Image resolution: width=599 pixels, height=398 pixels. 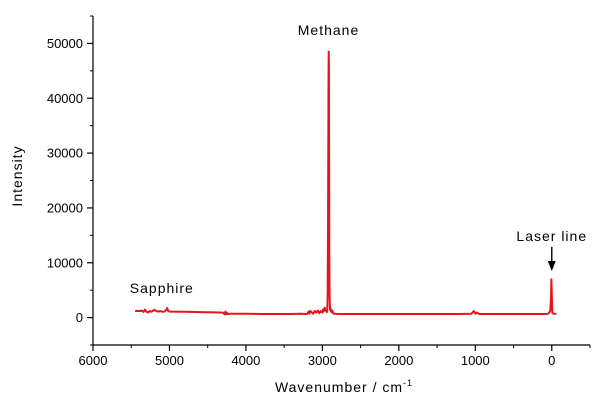 I want to click on y-tick-label: 20000, so click(x=65, y=207).